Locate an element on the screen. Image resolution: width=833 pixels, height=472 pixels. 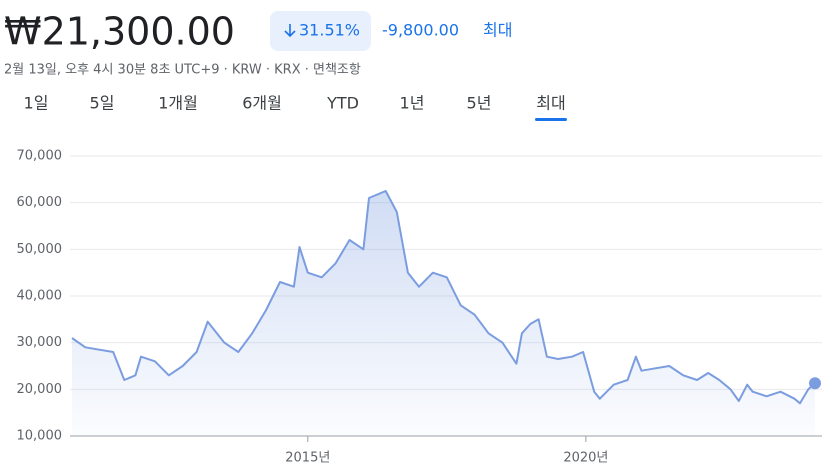
active-tab-underline is located at coordinates (551, 119).